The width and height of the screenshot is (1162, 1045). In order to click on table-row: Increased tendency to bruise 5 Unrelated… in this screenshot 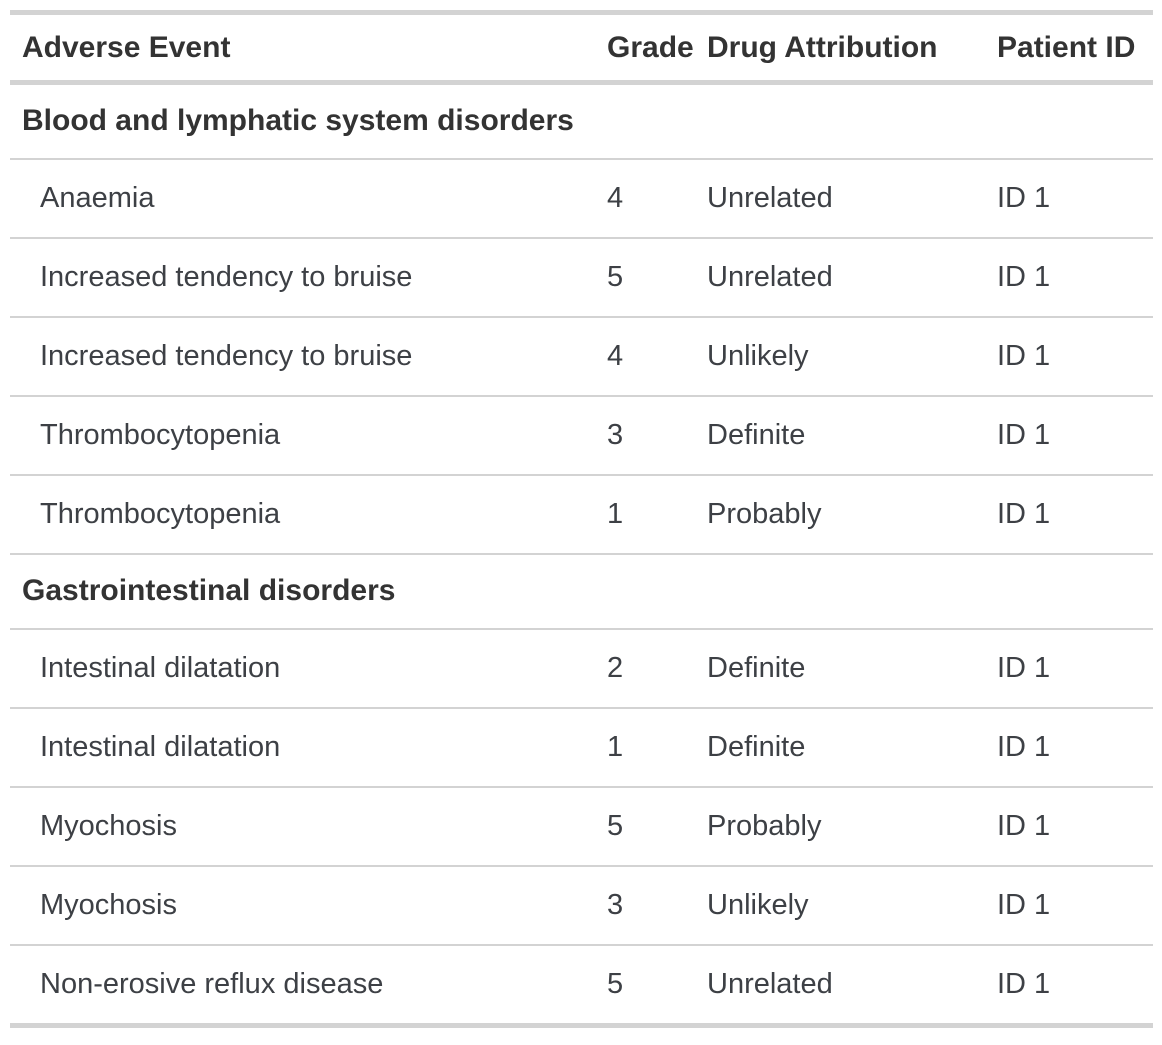, I will do `click(581, 278)`.